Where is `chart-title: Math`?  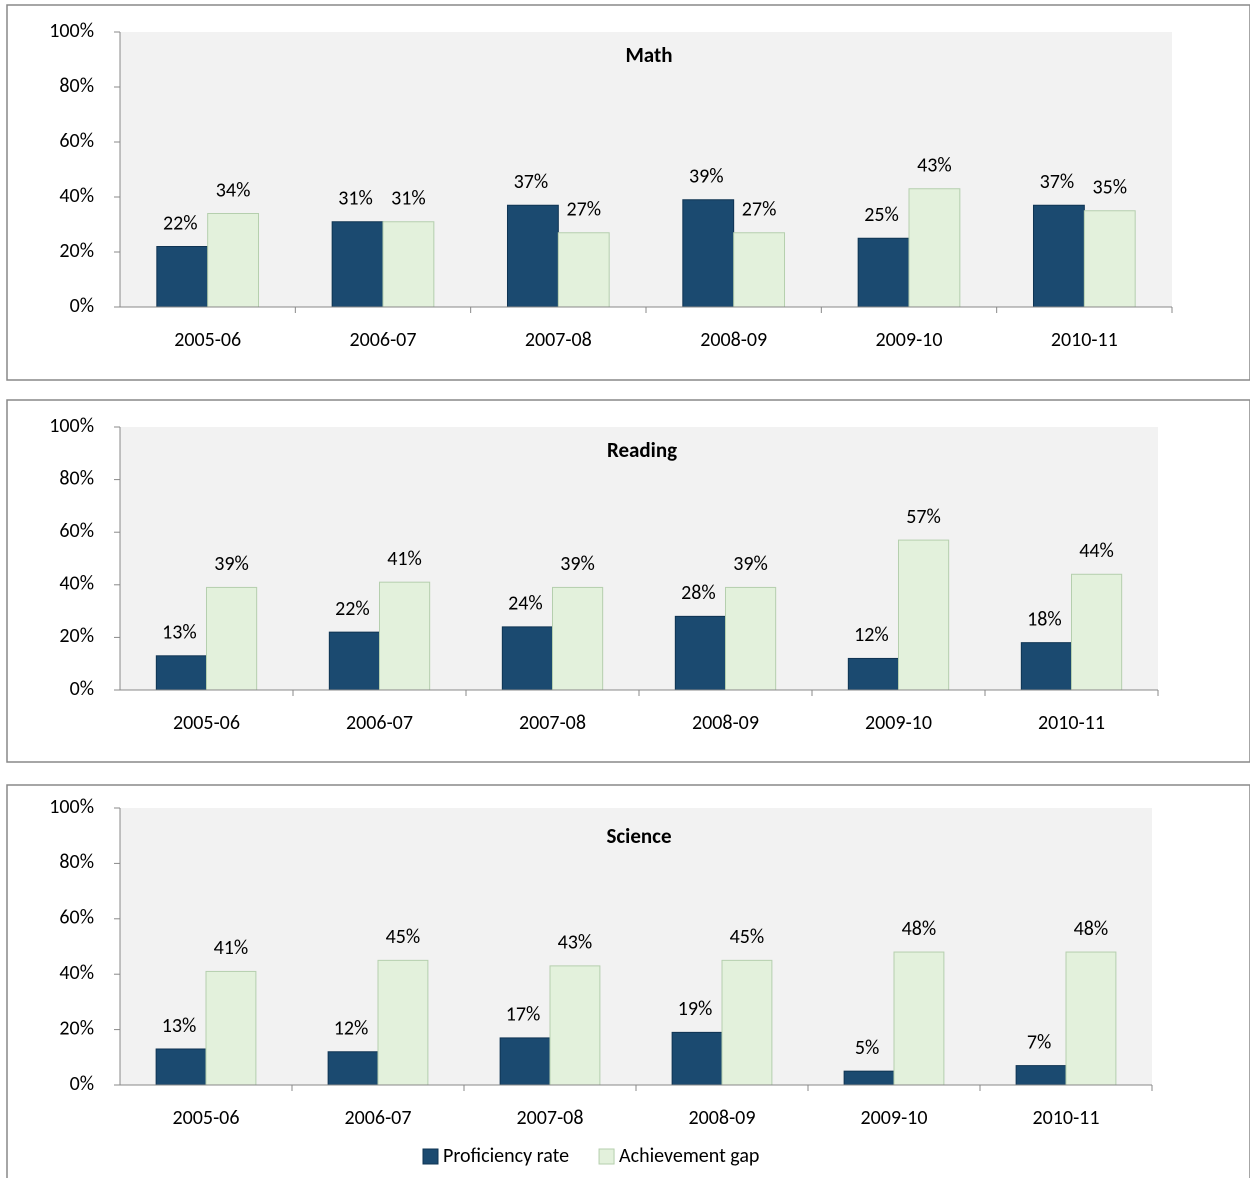 chart-title: Math is located at coordinates (648, 55).